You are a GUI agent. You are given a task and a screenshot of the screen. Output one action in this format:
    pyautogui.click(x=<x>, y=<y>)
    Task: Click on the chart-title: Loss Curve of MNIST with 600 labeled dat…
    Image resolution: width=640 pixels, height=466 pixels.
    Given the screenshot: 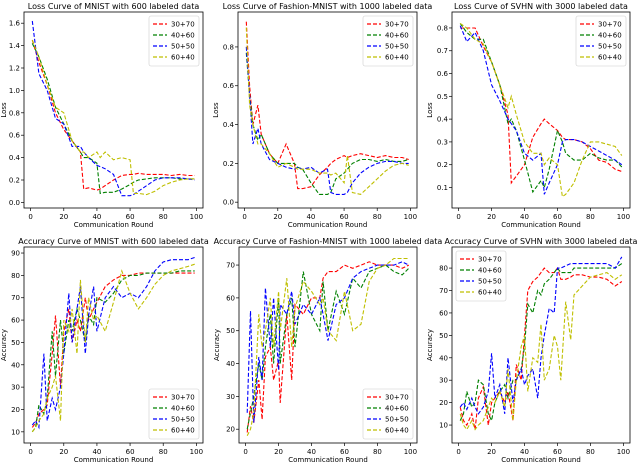 What is the action you would take?
    pyautogui.click(x=114, y=6)
    